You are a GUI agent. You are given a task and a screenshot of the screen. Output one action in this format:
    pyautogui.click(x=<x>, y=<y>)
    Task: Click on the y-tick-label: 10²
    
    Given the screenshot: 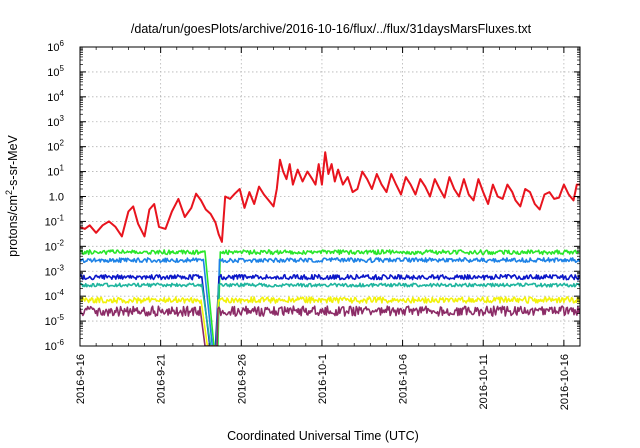 What is the action you would take?
    pyautogui.click(x=55, y=146)
    